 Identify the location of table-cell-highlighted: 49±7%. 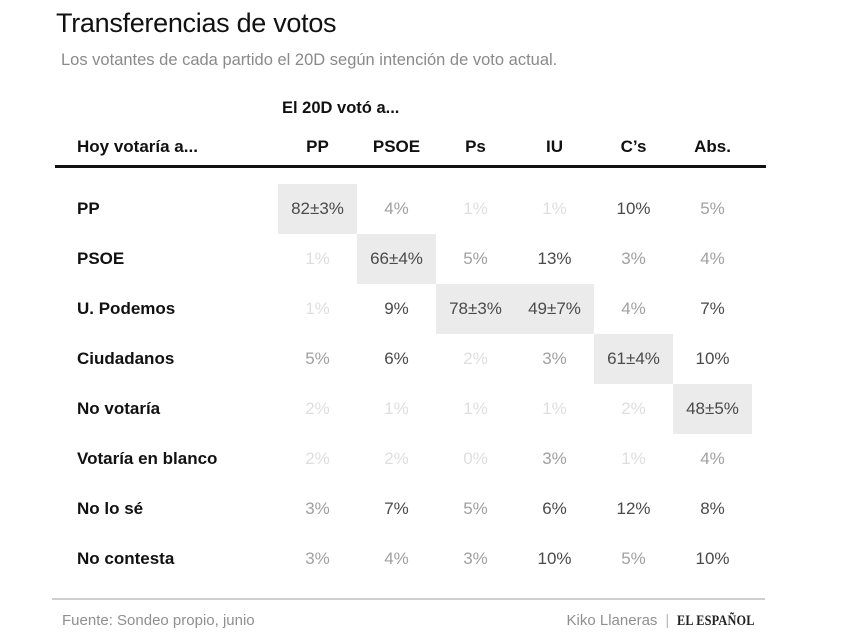
(554, 309).